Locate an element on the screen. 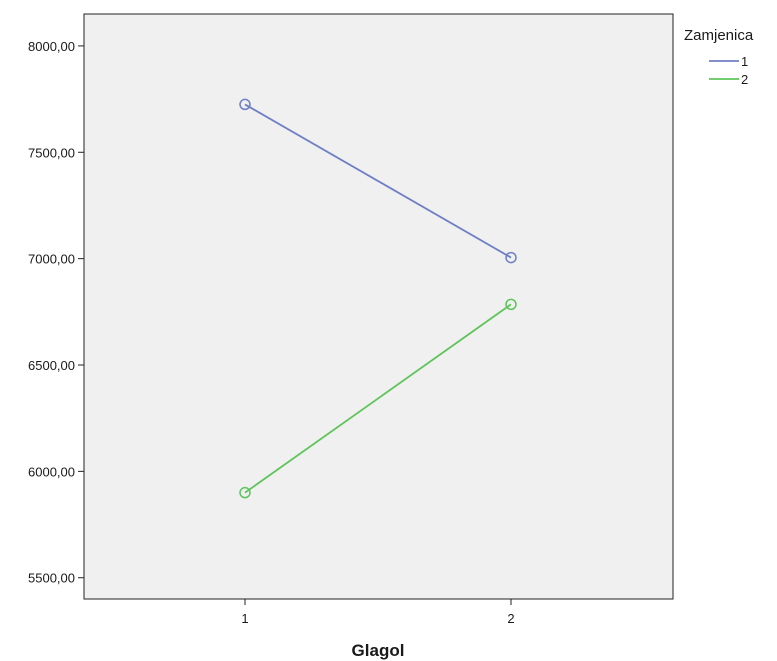 The height and width of the screenshot is (661, 777). y-tick-label: 6500,00 is located at coordinates (51, 365).